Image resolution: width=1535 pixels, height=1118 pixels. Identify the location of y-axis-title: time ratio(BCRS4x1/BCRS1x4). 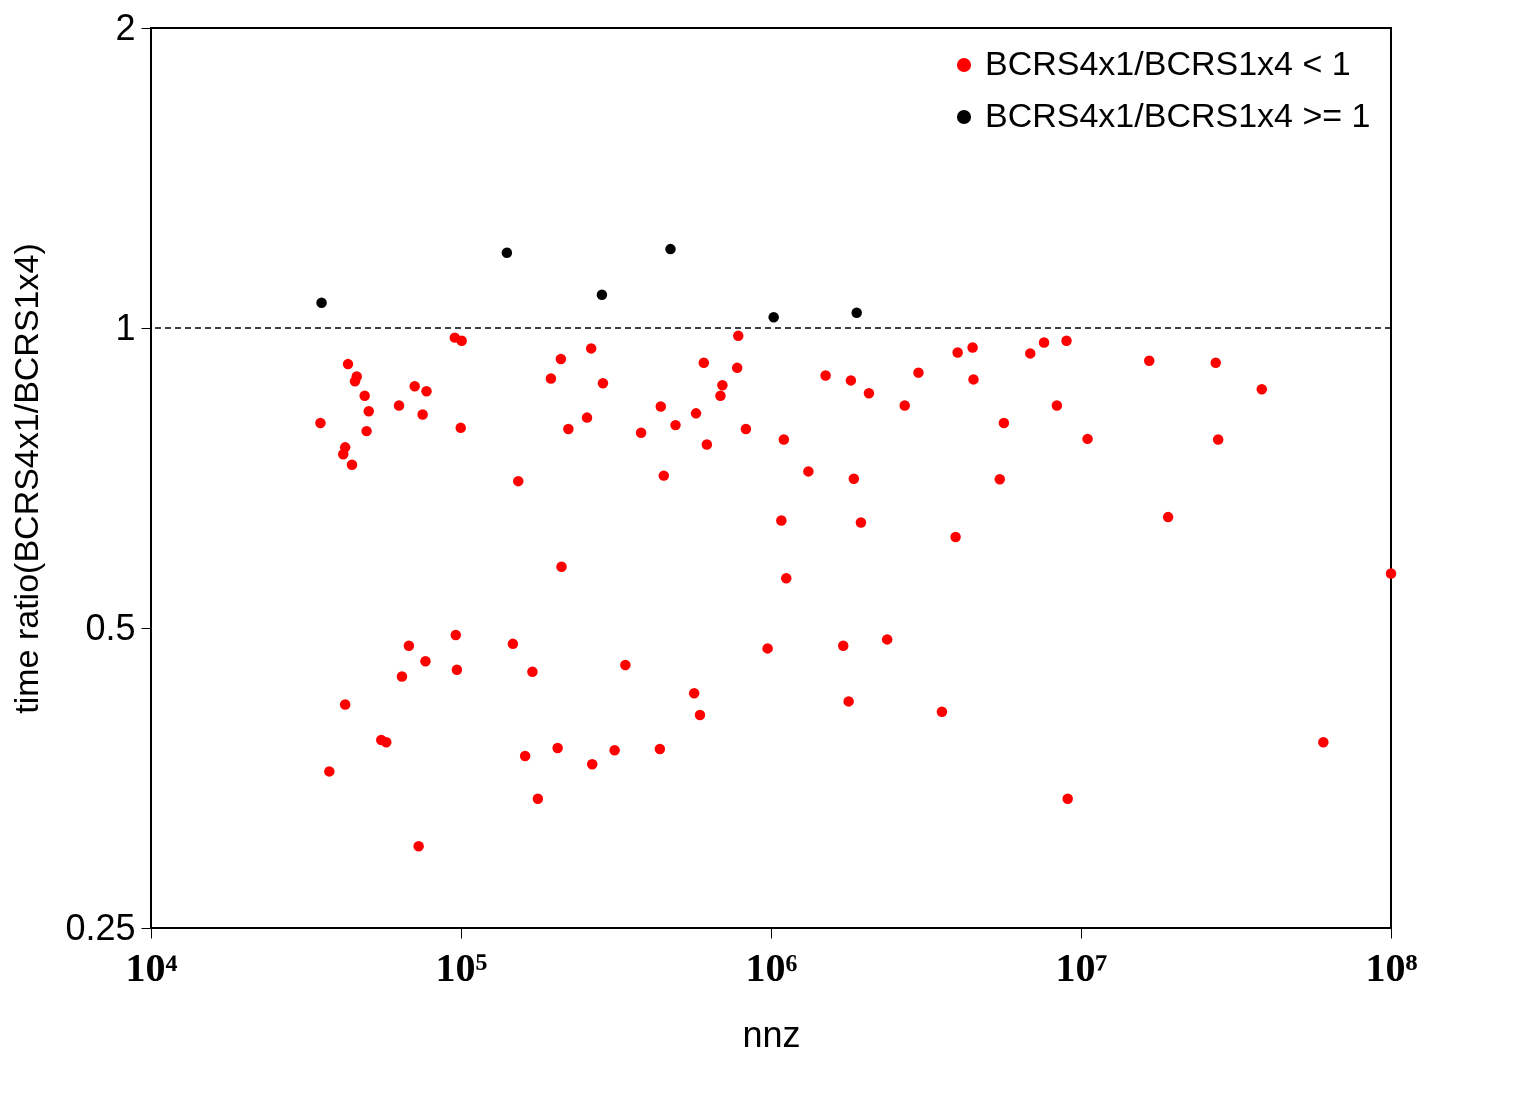
(26, 478).